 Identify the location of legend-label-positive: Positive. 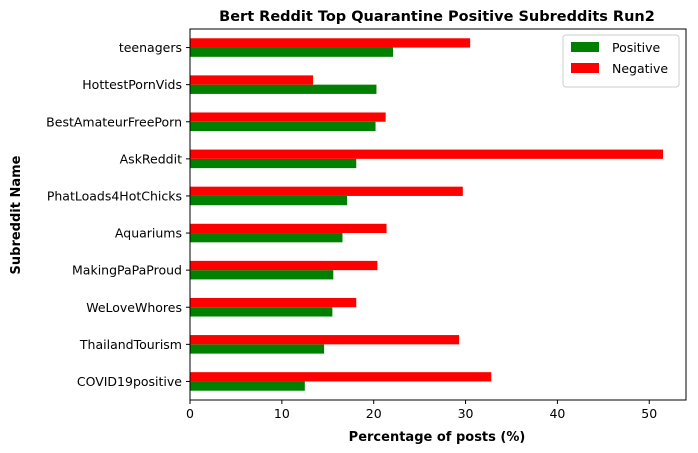
(636, 47).